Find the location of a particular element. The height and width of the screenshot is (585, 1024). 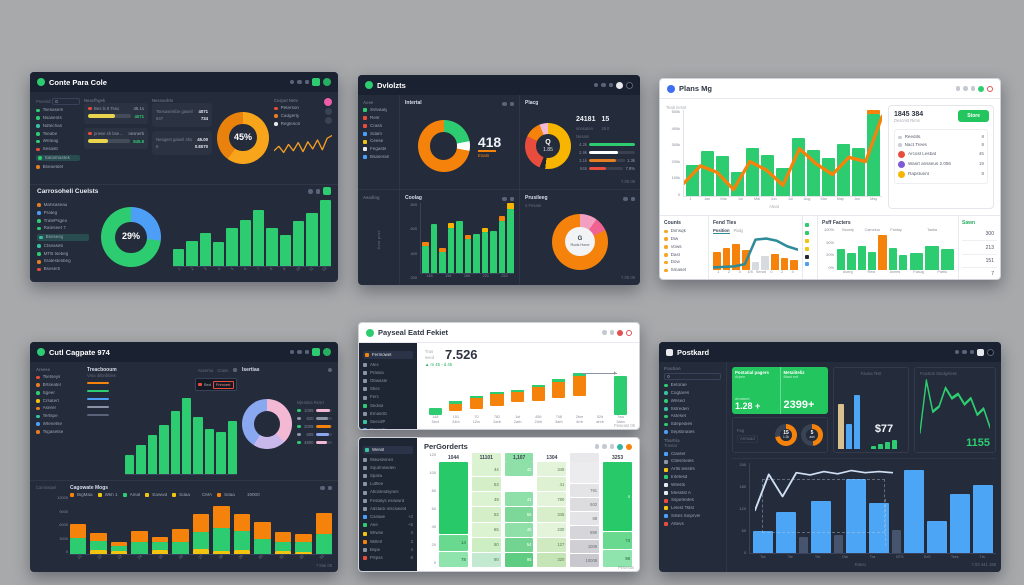

list-item: Vows is located at coordinates (684, 247).